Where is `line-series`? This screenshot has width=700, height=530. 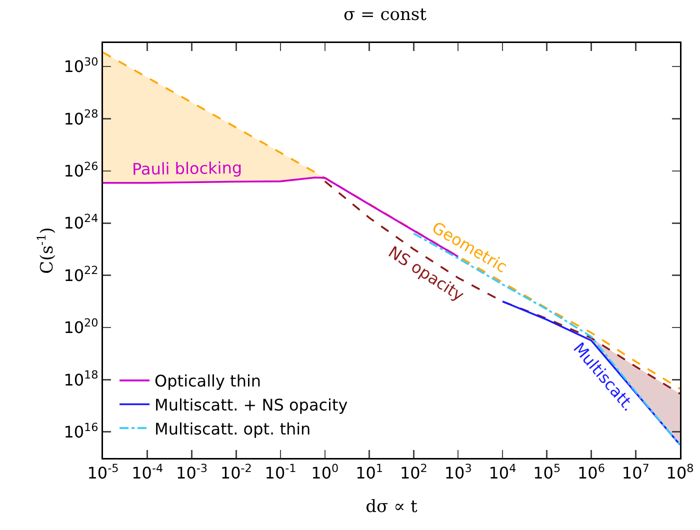 line-series is located at coordinates (591, 373).